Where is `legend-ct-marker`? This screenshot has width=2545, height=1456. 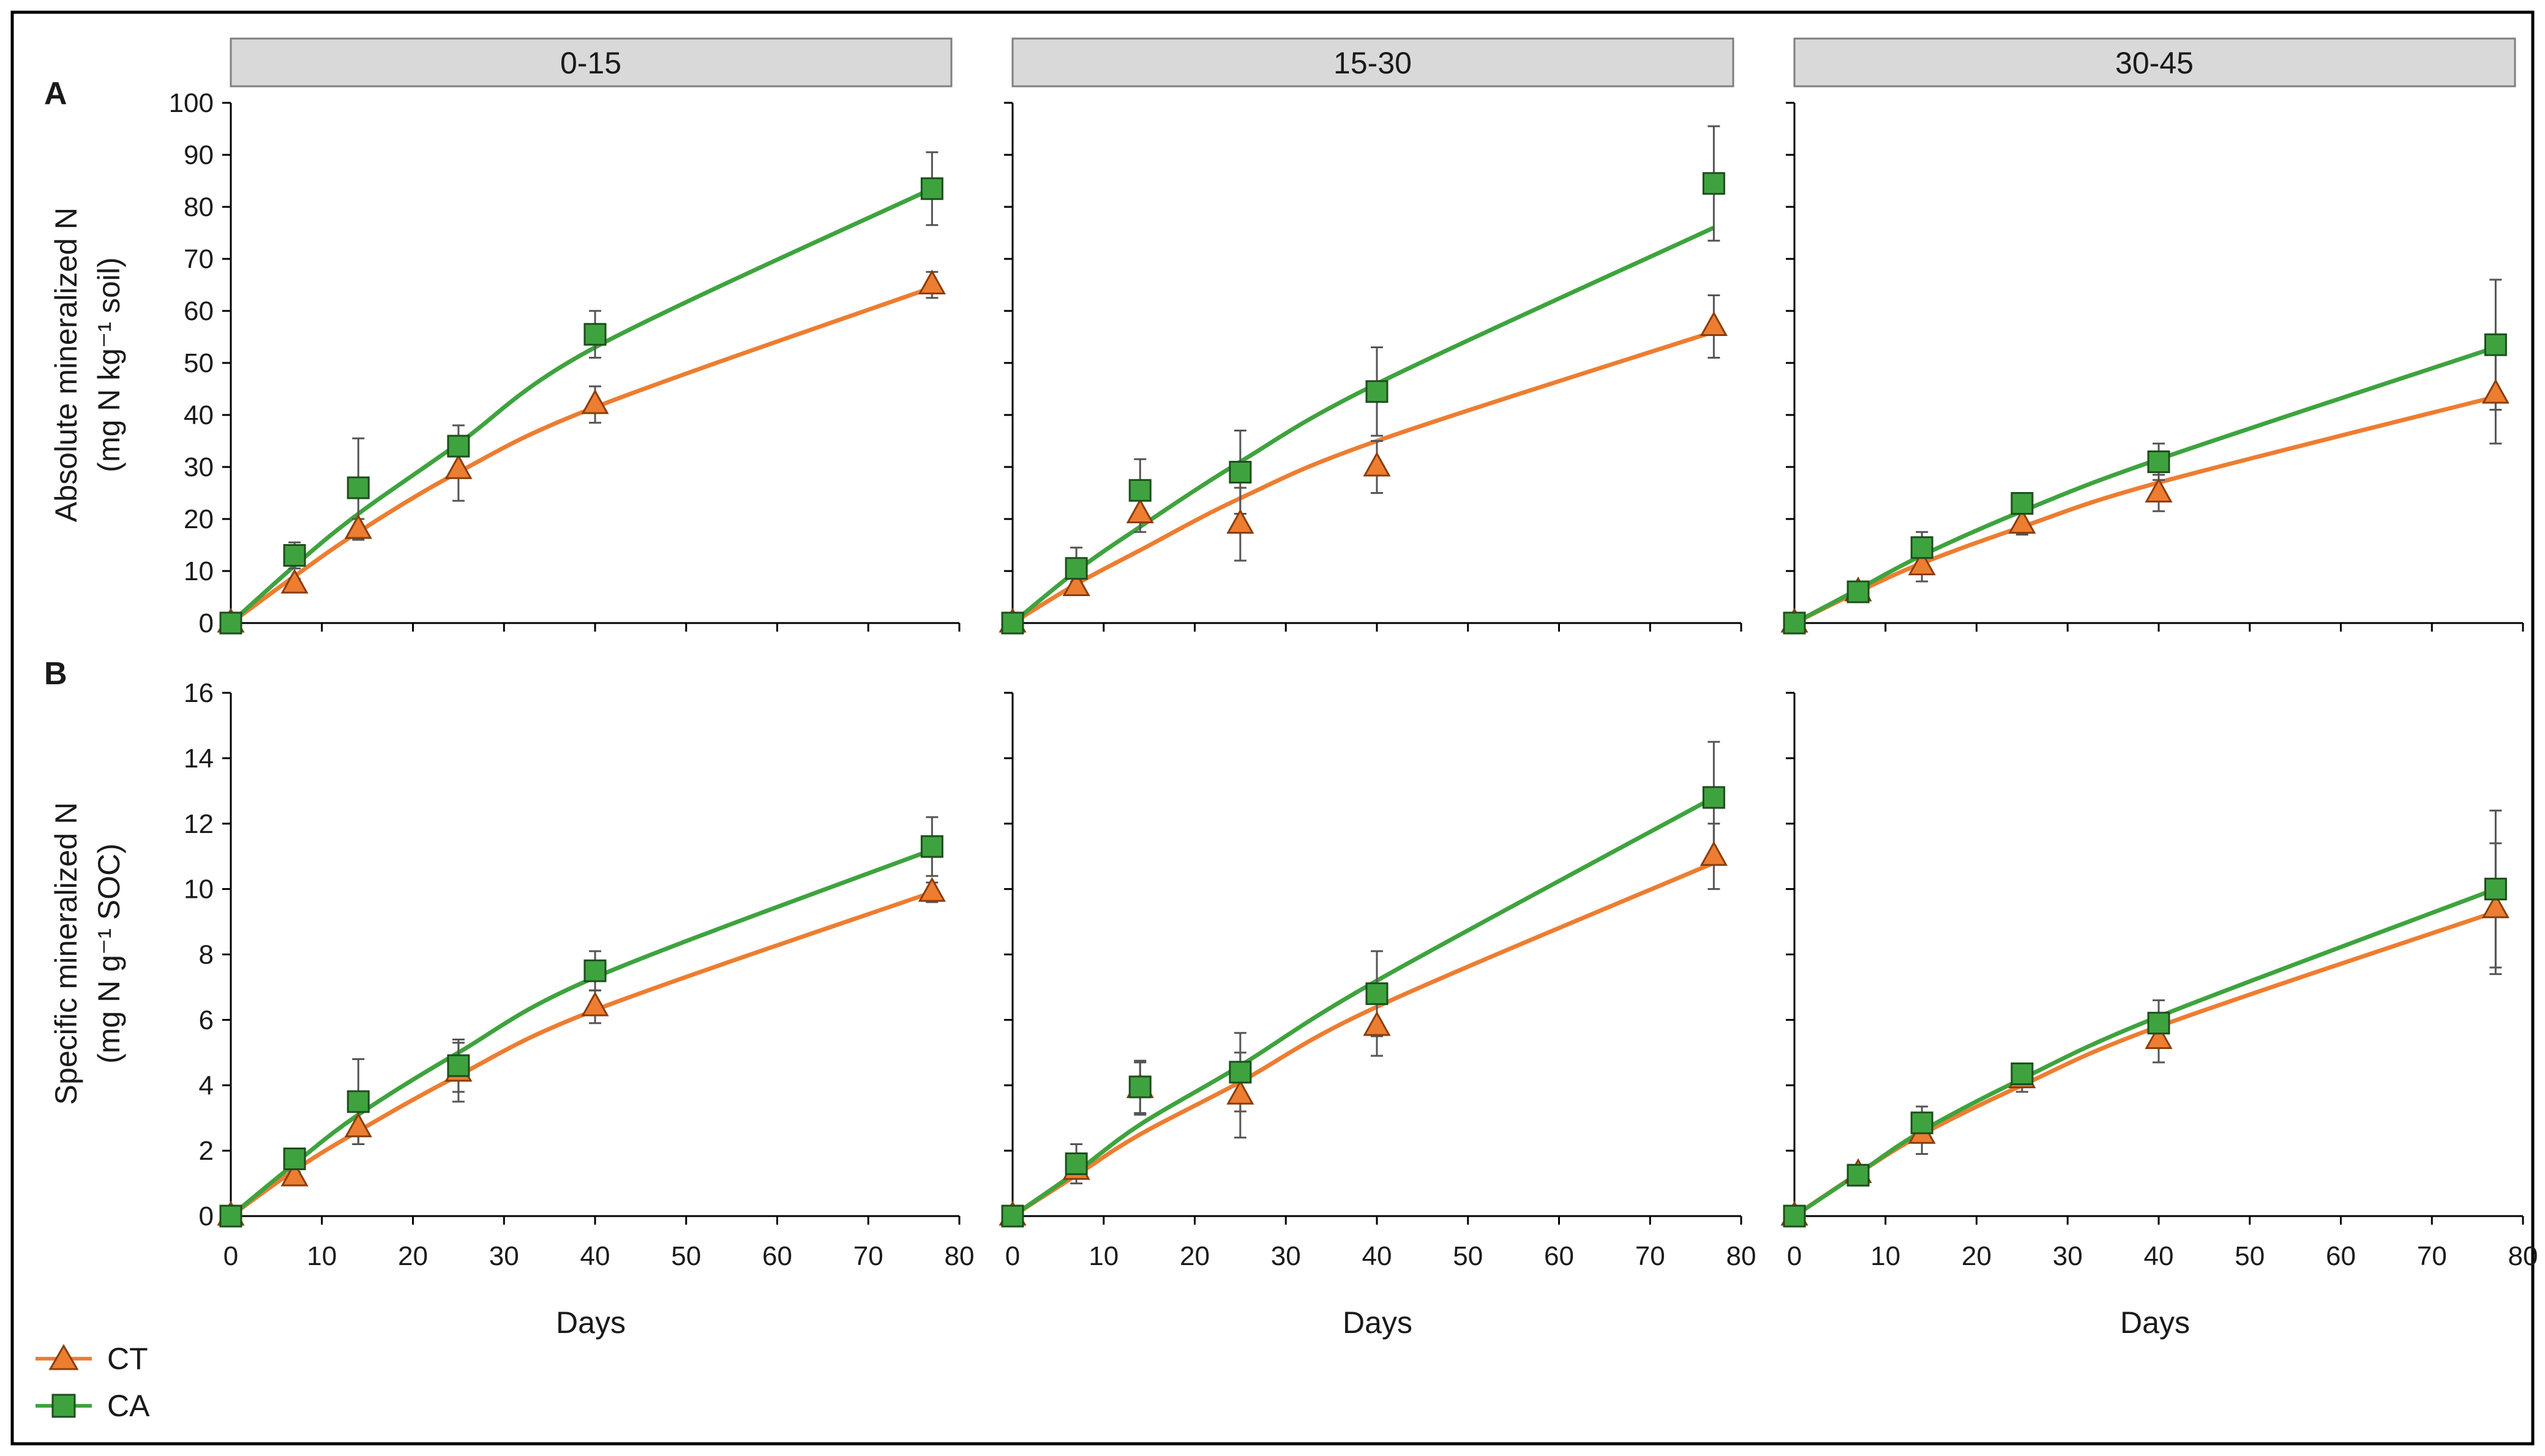 legend-ct-marker is located at coordinates (63, 1357).